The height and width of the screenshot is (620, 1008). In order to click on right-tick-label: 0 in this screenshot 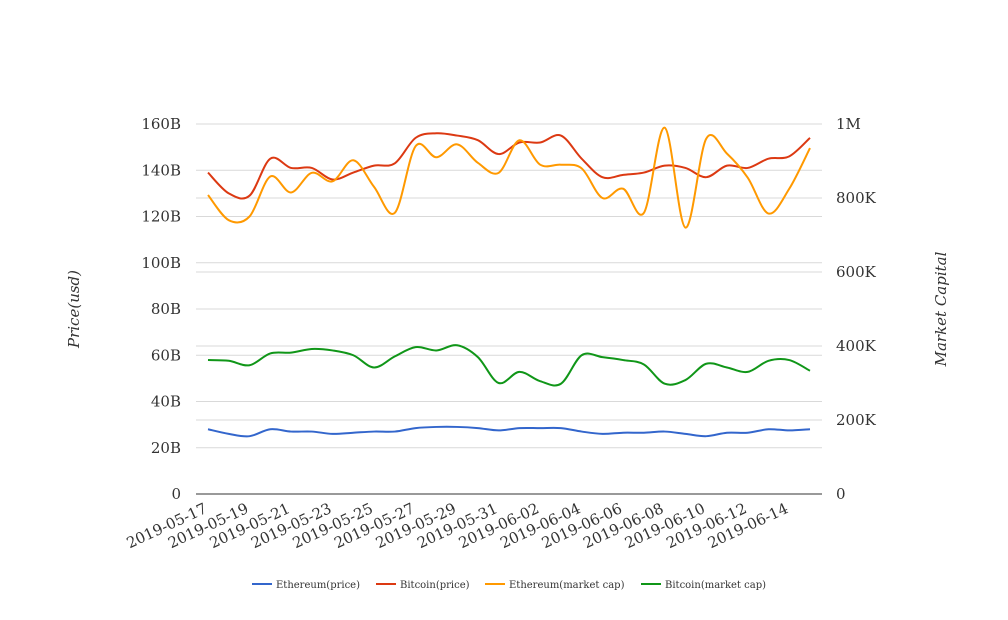, I will do `click(841, 494)`.